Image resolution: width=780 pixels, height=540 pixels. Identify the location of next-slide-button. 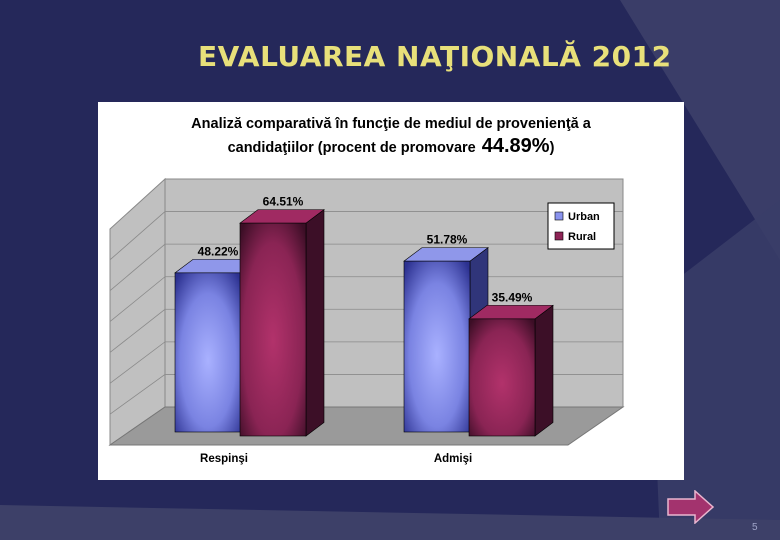
(691, 507).